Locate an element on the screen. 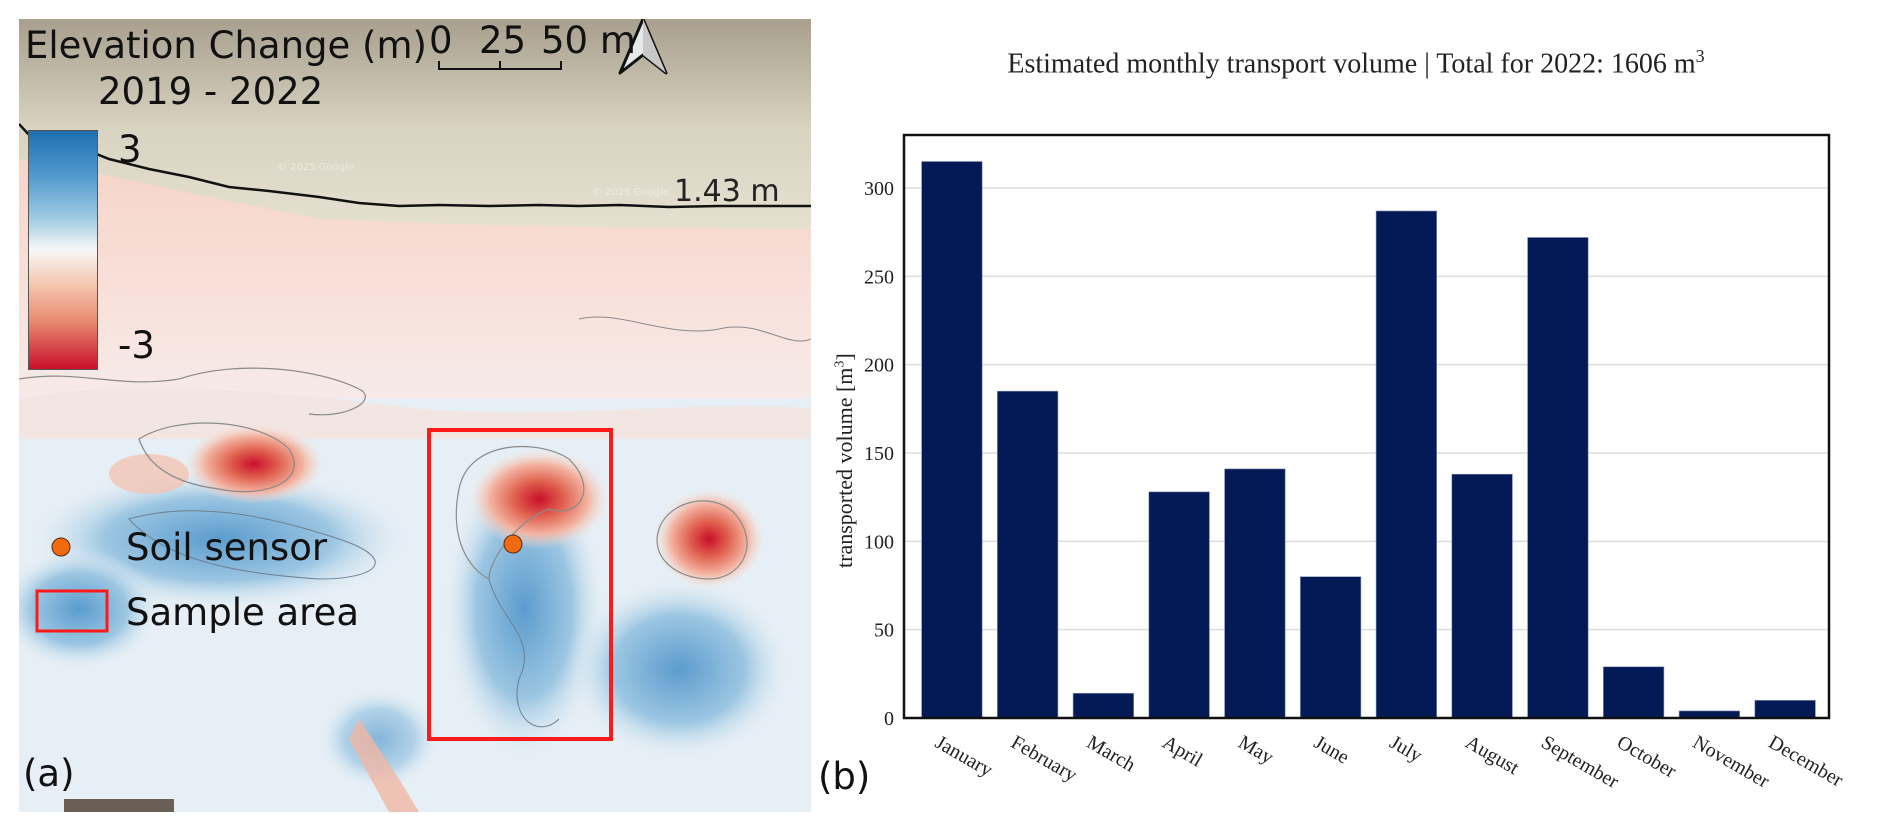 The height and width of the screenshot is (832, 1892). imagery-watermark: © 2025 Google is located at coordinates (316, 167).